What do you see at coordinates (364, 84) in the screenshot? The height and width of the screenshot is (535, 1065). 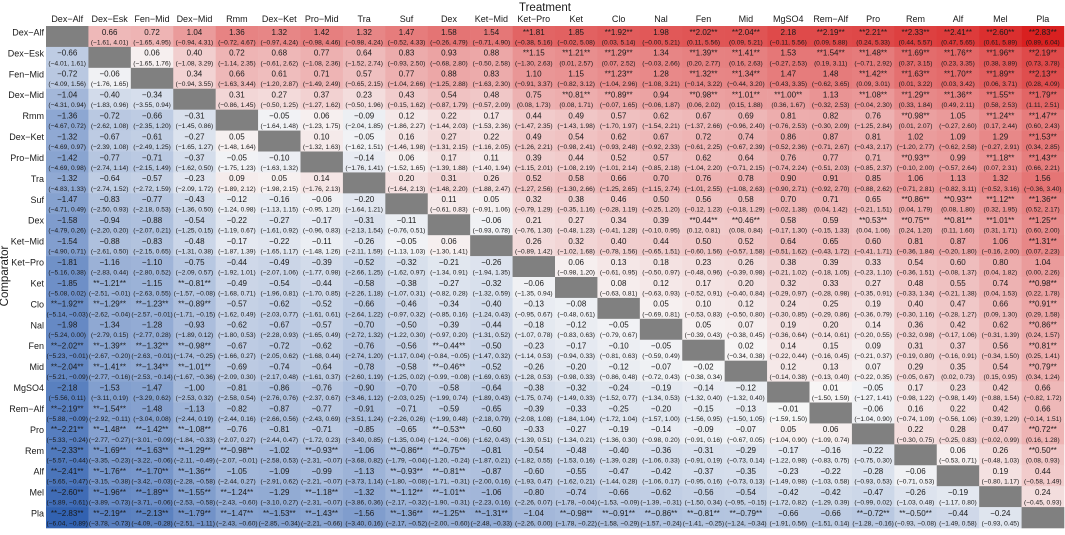 I see `cell-ci: (−0.65, 2.15)` at bounding box center [364, 84].